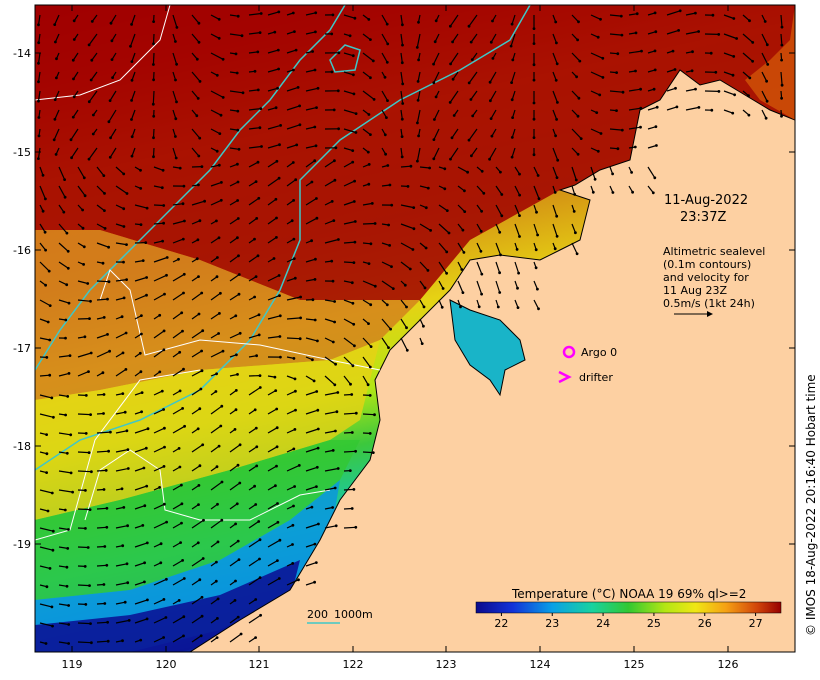 The width and height of the screenshot is (820, 680). I want to click on credit-text: © IMOS 18-Aug-2022 20:16:40 Hobart time, so click(811, 505).